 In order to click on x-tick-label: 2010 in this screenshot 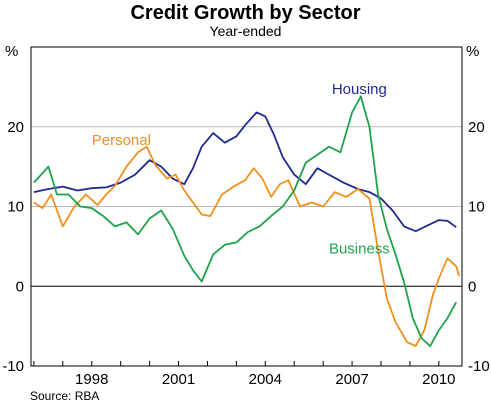, I will do `click(438, 379)`.